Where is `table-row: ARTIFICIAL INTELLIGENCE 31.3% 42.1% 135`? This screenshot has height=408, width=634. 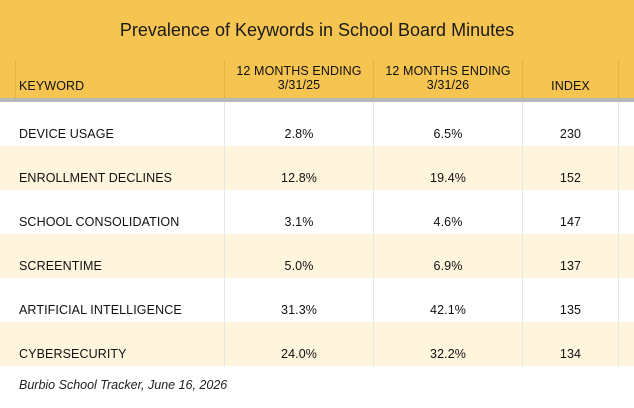 table-row: ARTIFICIAL INTELLIGENCE 31.3% 42.1% 135 is located at coordinates (317, 300).